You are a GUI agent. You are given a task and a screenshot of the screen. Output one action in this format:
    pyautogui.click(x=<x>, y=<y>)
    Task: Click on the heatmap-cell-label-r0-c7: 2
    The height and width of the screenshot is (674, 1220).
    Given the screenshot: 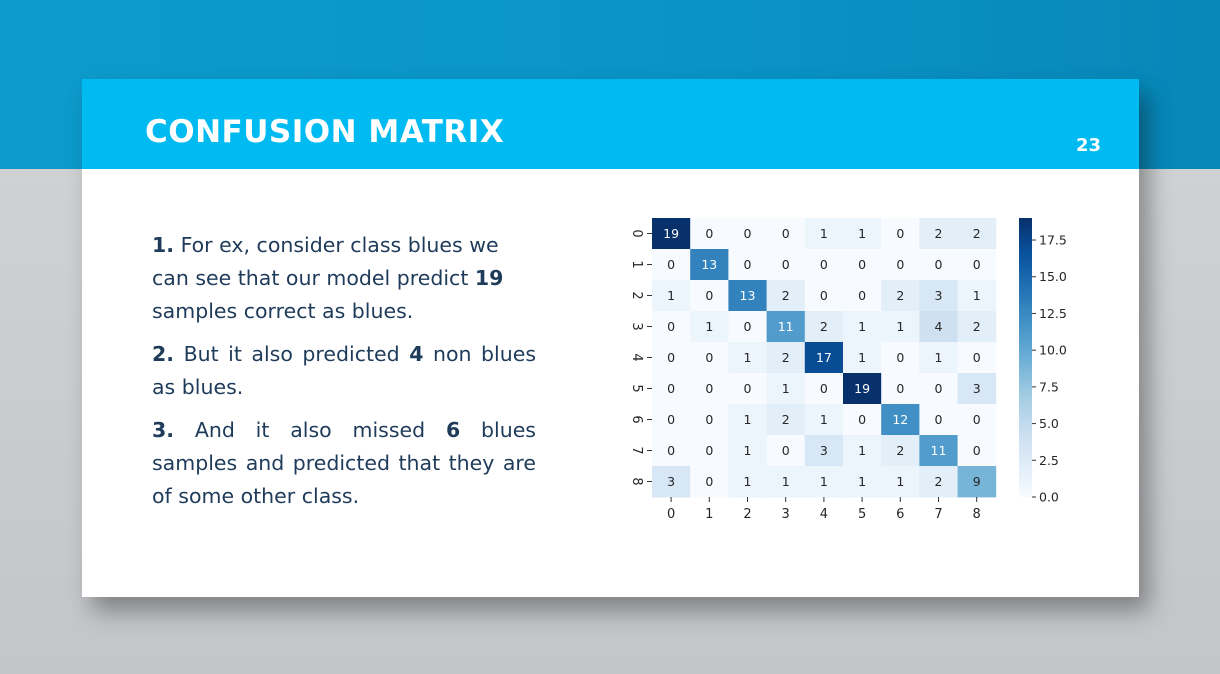 What is the action you would take?
    pyautogui.click(x=939, y=233)
    